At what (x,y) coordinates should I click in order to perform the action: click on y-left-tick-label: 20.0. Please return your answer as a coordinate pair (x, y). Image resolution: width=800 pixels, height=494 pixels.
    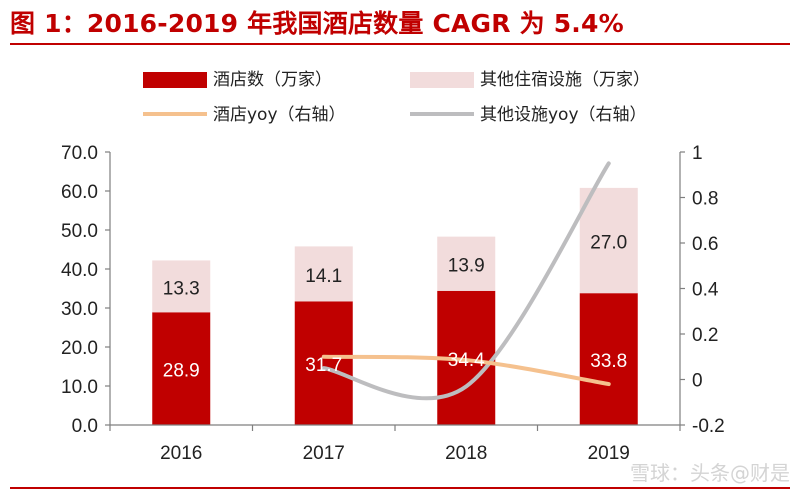
    Looking at the image, I should click on (79, 348).